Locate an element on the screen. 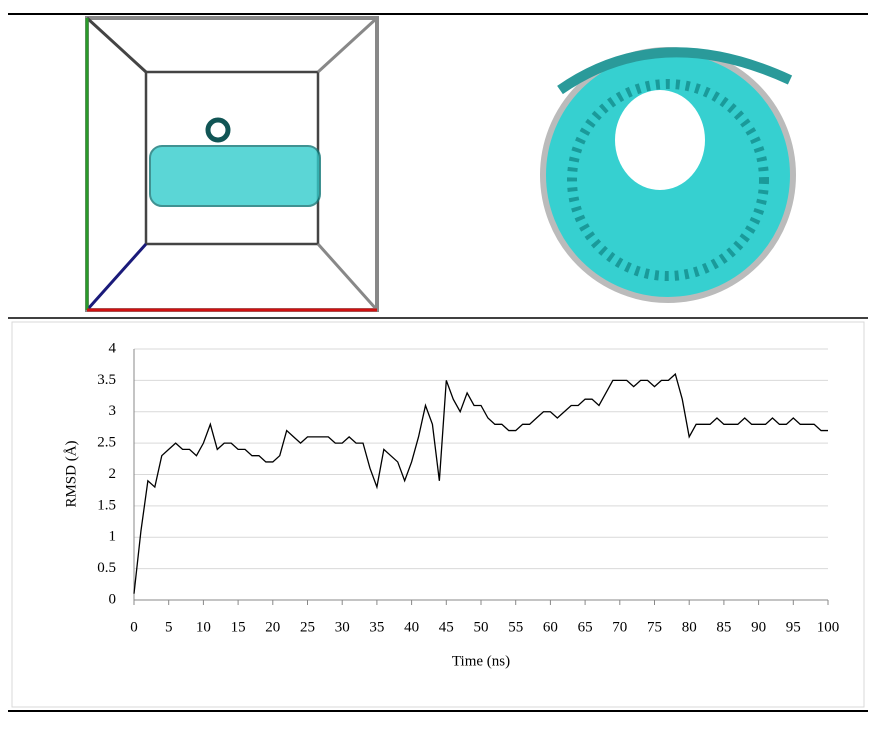  y-tick-label: 3.5 is located at coordinates (106, 380).